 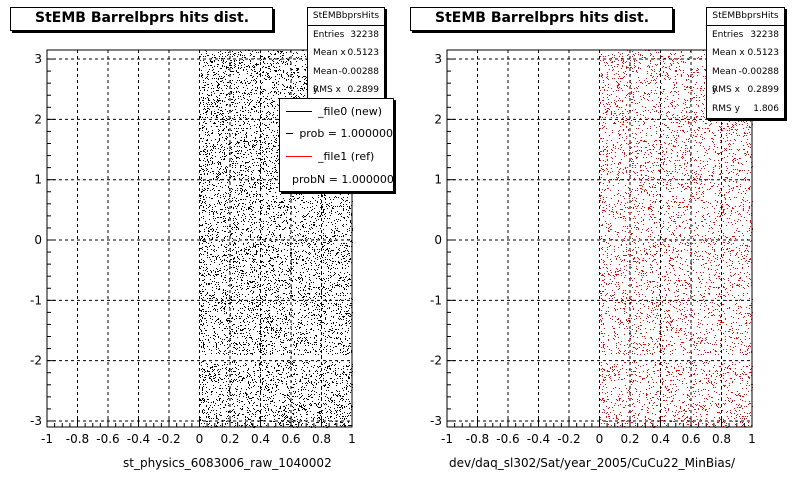 I want to click on legend-entry: _file1 (ref), so click(x=336, y=156).